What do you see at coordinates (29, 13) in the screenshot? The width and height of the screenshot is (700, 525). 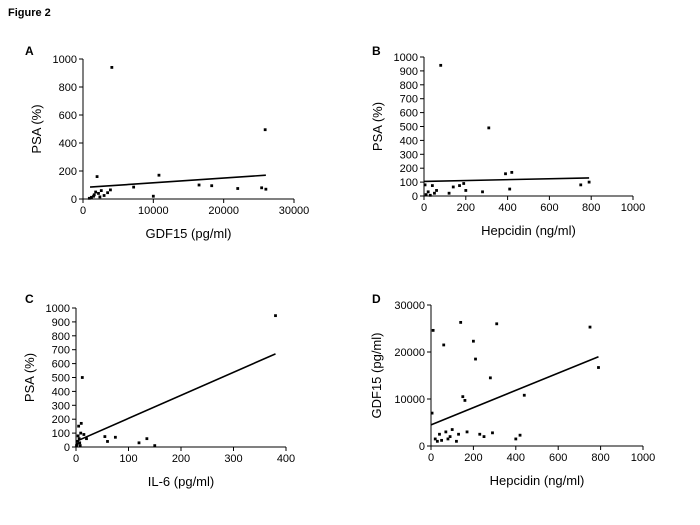 I see `figure-title: Figure 2` at bounding box center [29, 13].